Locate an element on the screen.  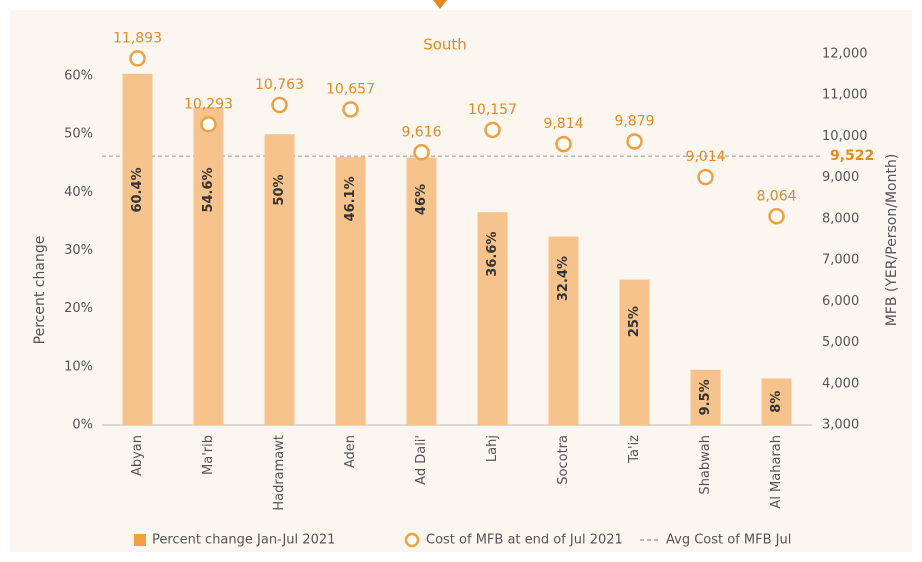
bar-value-label: 9.5% is located at coordinates (705, 397).